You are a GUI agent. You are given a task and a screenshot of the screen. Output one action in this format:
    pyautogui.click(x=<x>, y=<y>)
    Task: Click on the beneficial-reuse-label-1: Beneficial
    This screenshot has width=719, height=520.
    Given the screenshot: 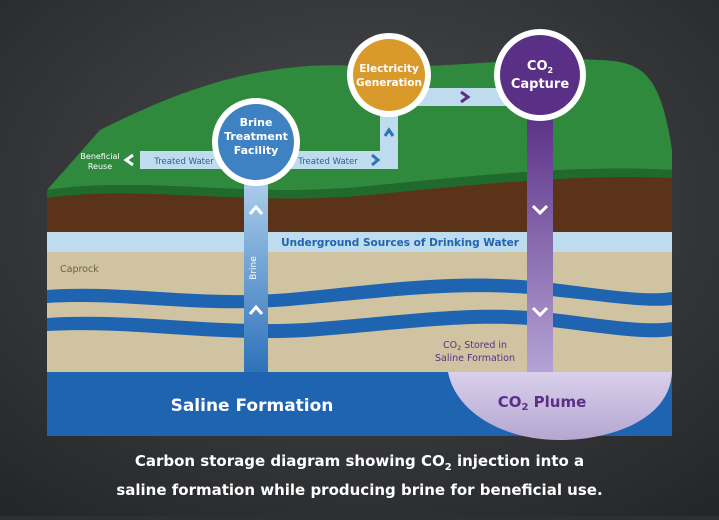 What is the action you would take?
    pyautogui.click(x=99, y=156)
    